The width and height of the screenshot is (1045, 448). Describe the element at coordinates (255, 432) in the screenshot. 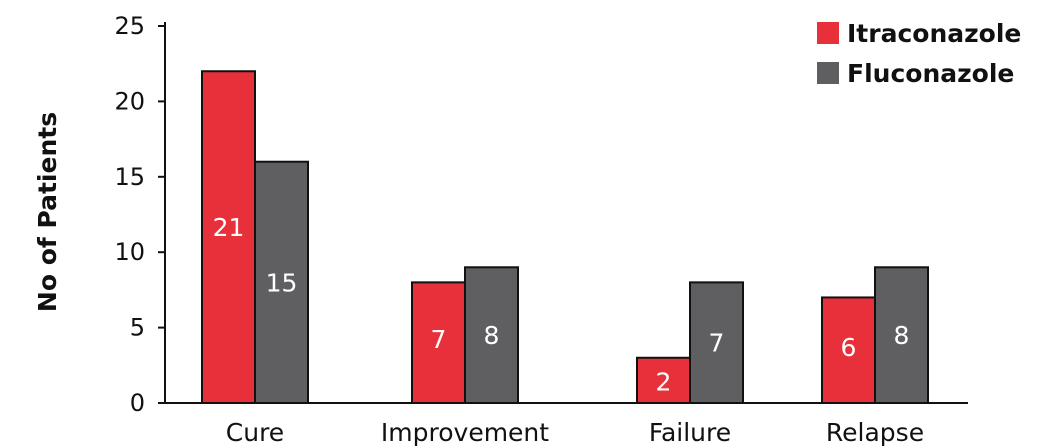

I see `x-tick-label: Cure` at that location.